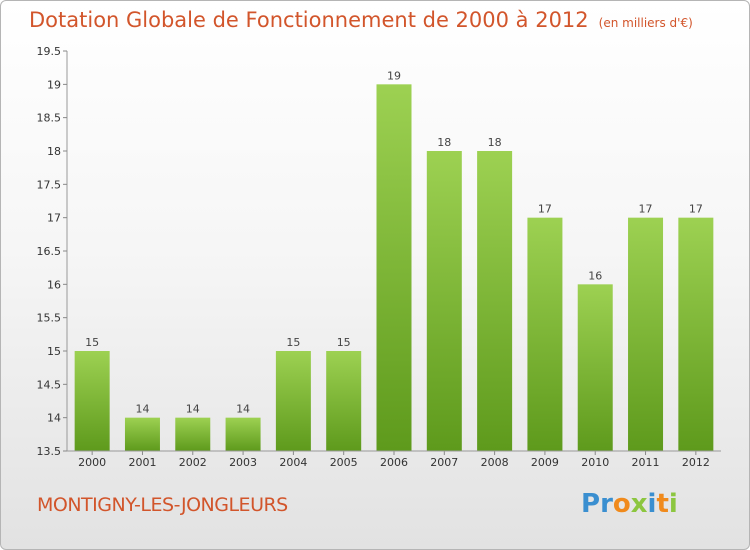 Image resolution: width=750 pixels, height=550 pixels. Describe the element at coordinates (49, 51) in the screenshot. I see `y-tick-19.5: 19.5` at that location.